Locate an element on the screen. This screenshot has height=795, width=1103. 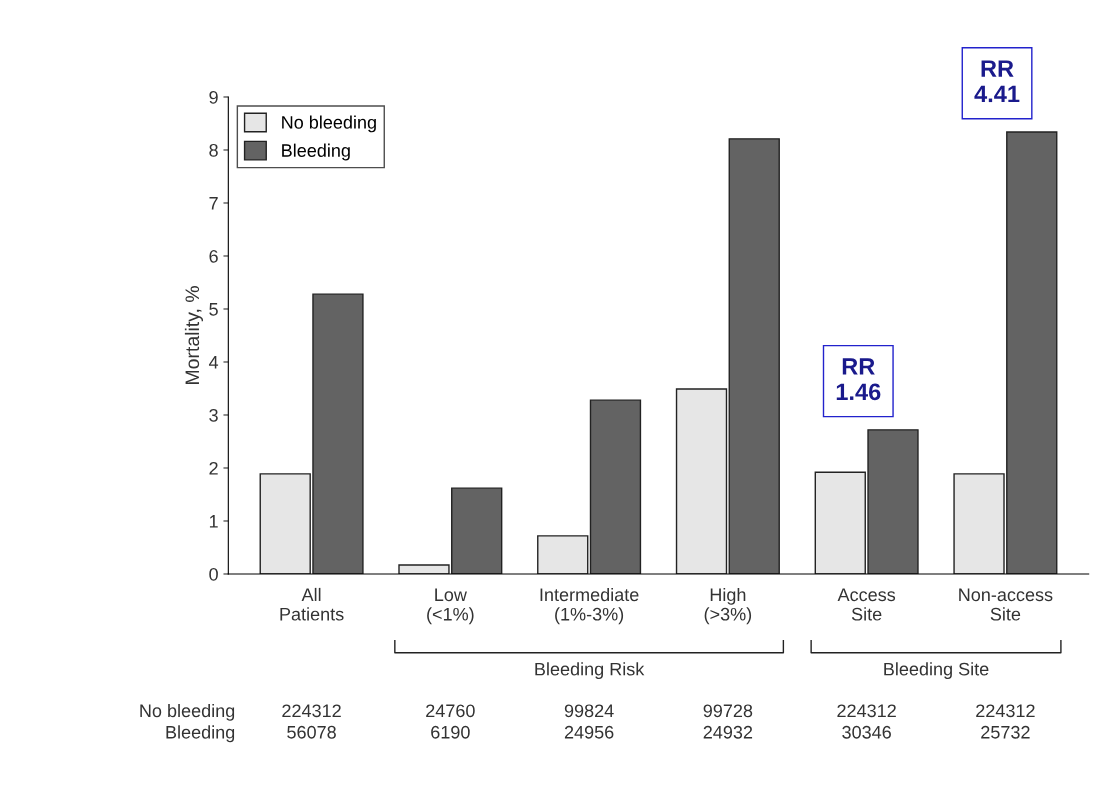
x-tick-label: All Patients is located at coordinates (312, 604).